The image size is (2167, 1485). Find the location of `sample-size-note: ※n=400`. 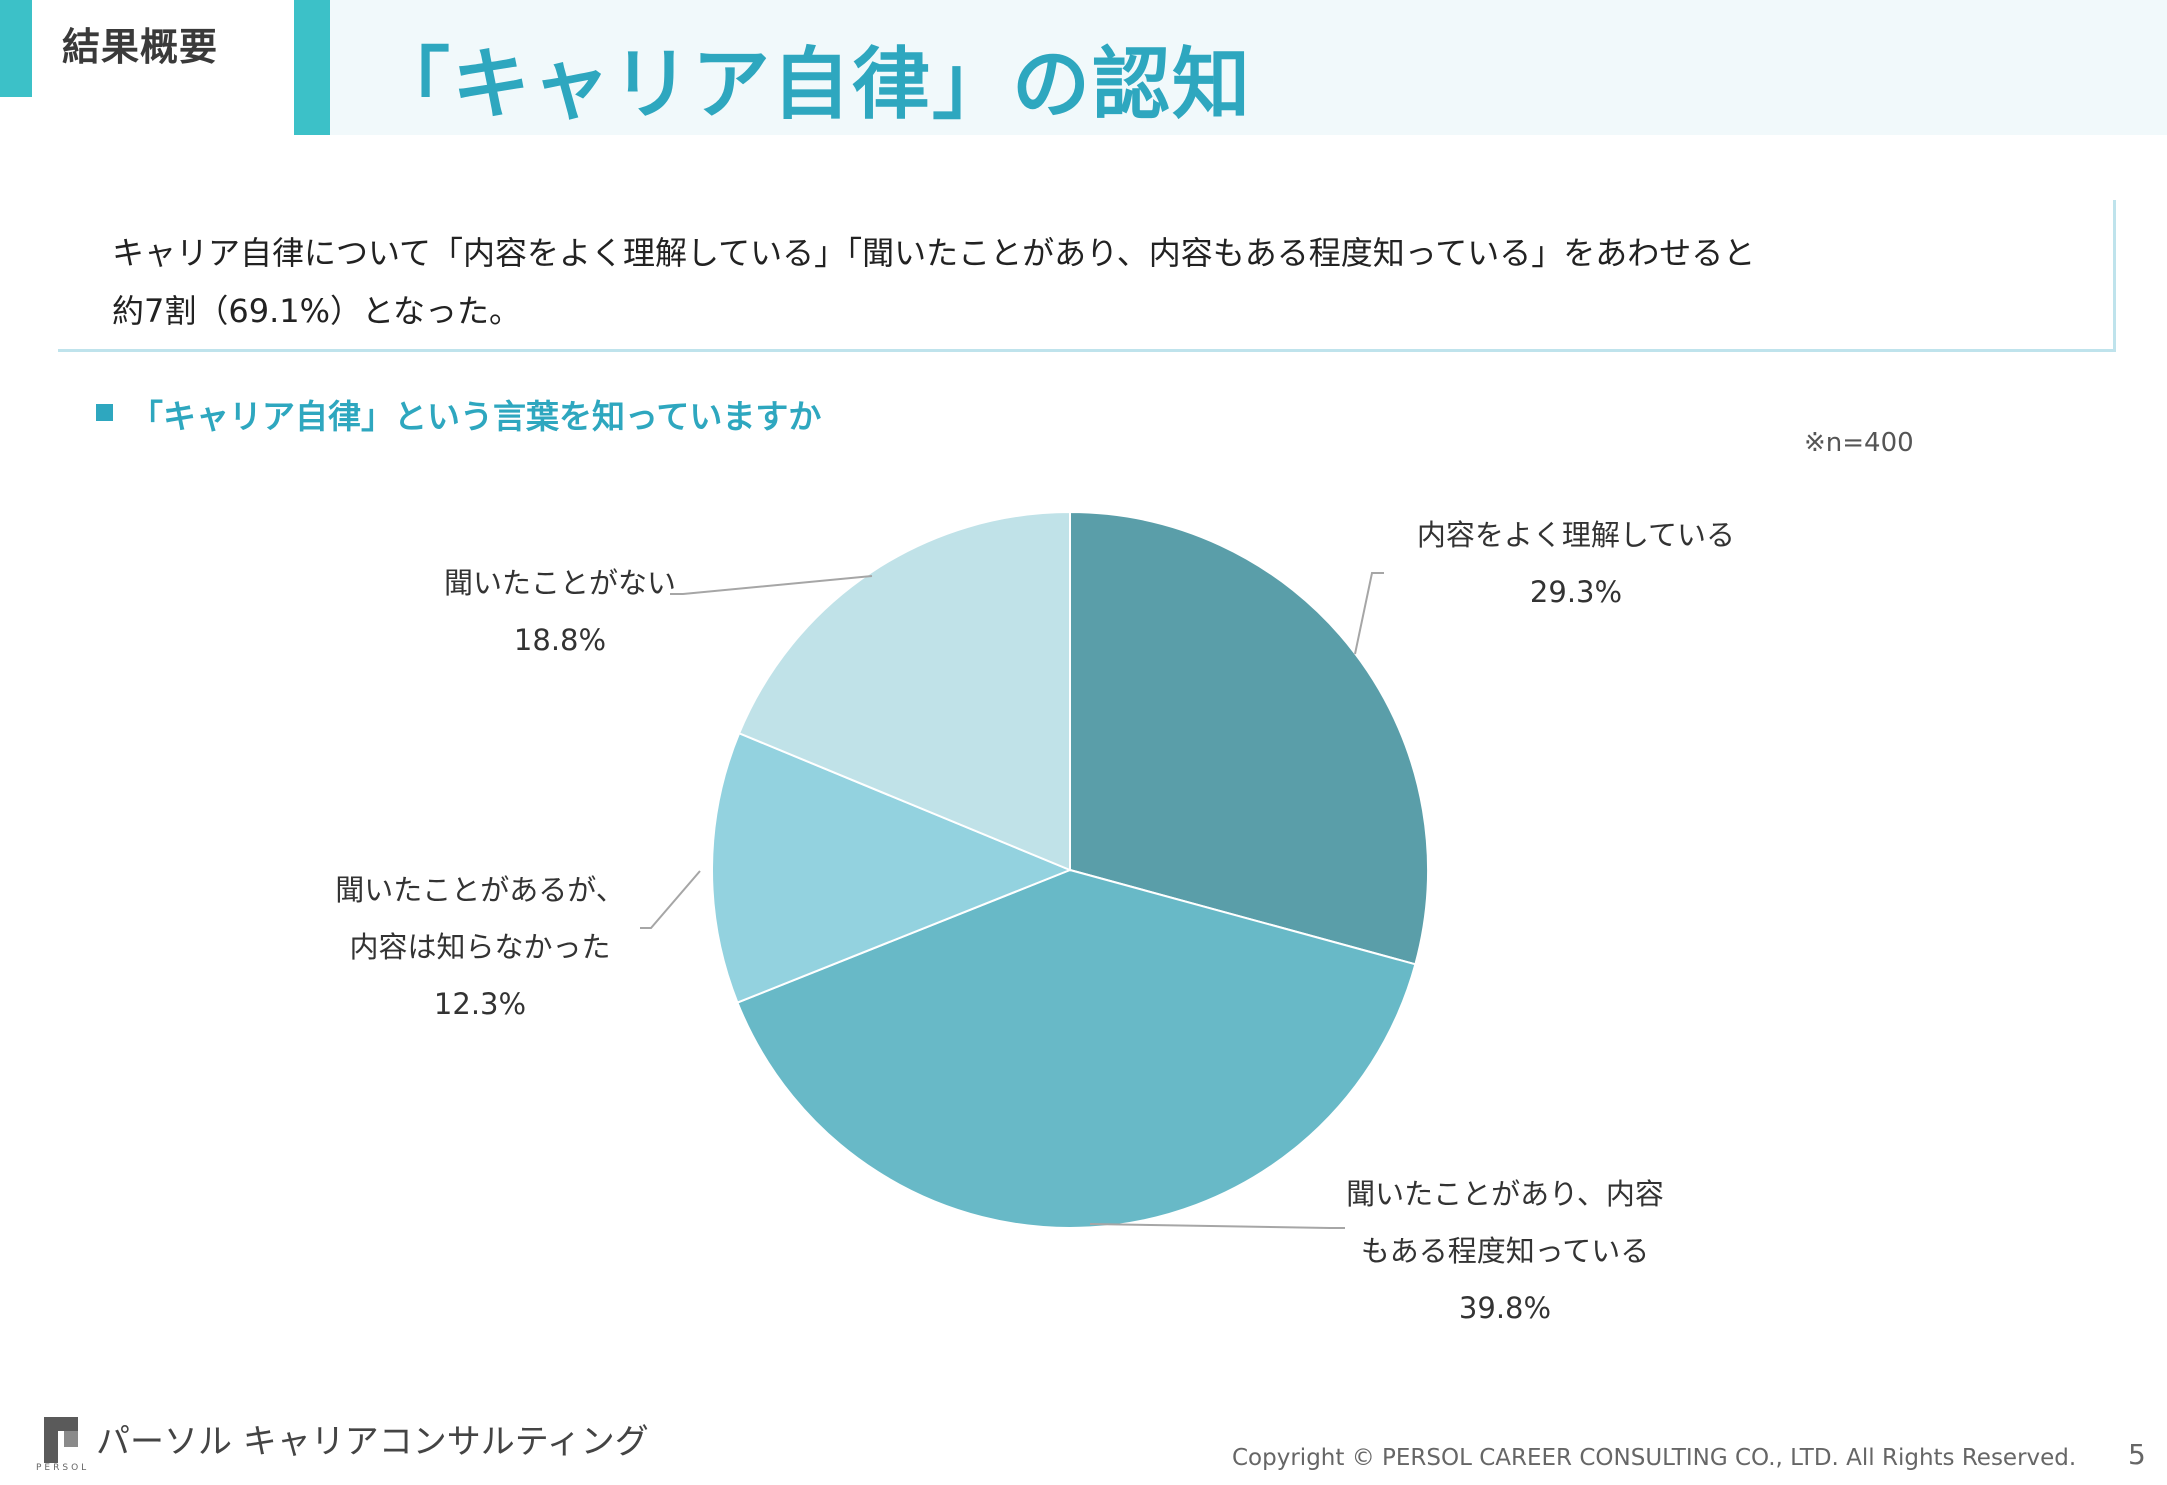

sample-size-note: ※n=400 is located at coordinates (1859, 443).